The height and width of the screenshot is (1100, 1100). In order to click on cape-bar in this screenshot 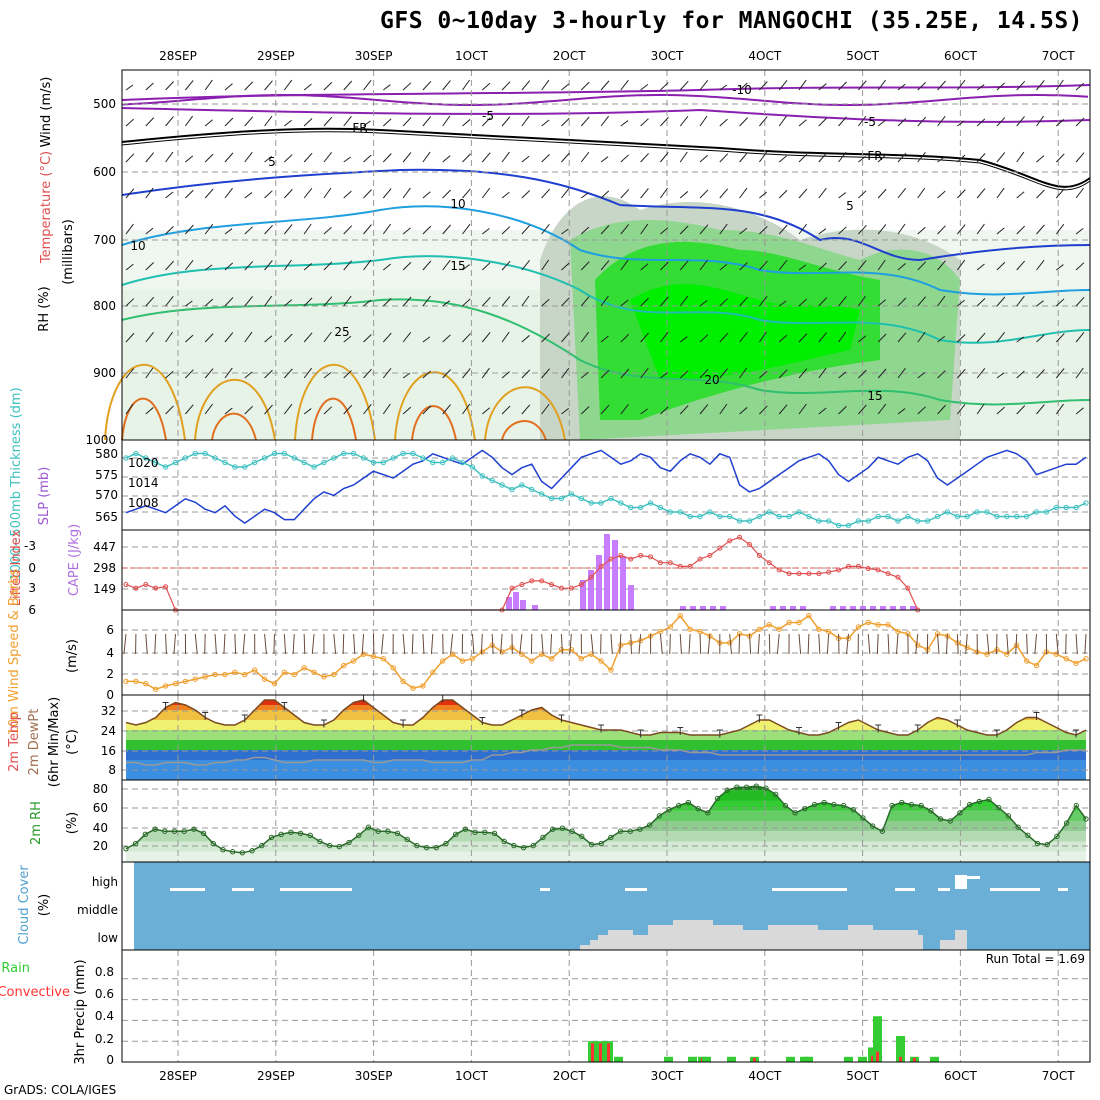, I will do `click(703, 608)`.